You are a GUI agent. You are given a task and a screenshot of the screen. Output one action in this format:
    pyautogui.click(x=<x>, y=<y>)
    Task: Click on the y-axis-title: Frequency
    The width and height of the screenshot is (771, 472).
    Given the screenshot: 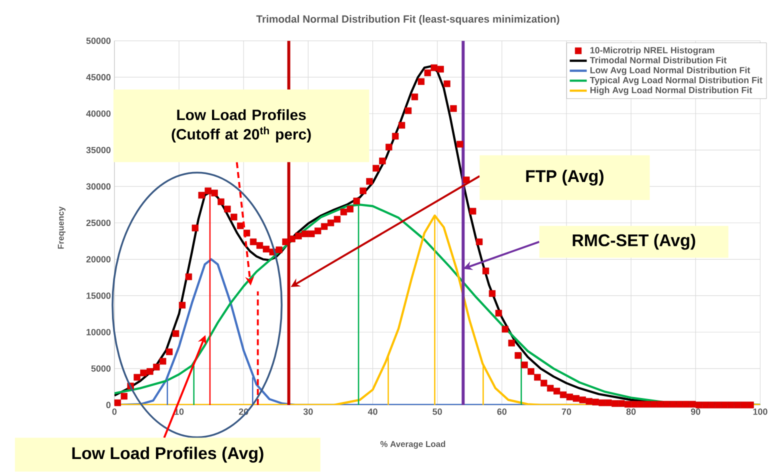 What is the action you would take?
    pyautogui.click(x=62, y=227)
    